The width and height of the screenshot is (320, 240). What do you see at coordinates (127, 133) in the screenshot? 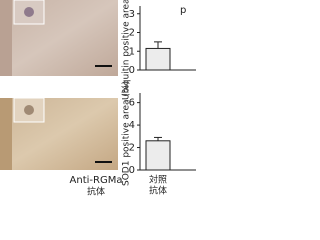
I see `y-axis-label: SOD1 positive area (%)` at bounding box center [127, 133].